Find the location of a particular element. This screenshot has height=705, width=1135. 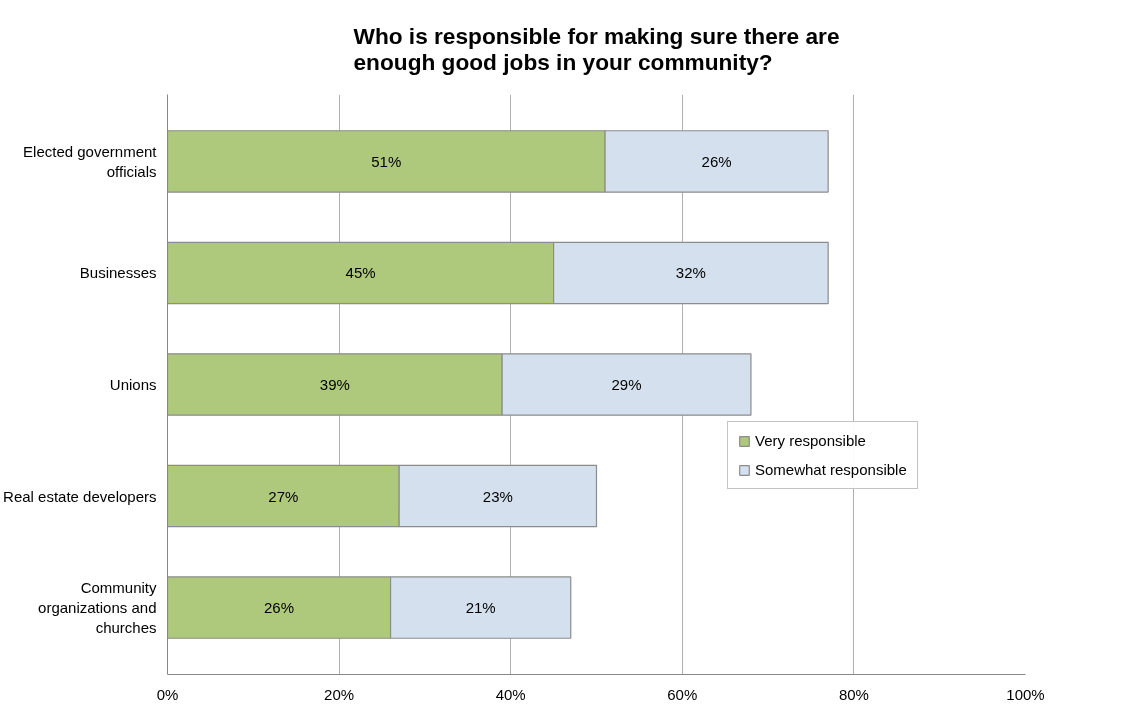

x-tick-label: 40% is located at coordinates (510, 694).